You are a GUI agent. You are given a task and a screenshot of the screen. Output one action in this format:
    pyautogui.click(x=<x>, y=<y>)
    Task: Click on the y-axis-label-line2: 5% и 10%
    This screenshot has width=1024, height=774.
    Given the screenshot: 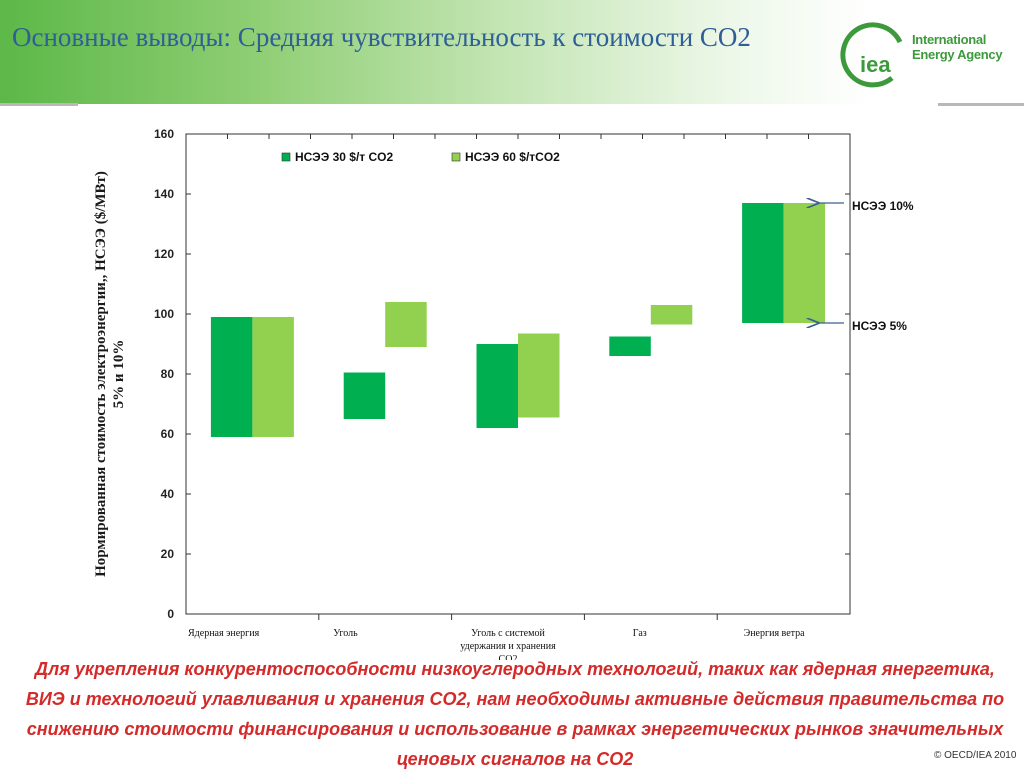 What is the action you would take?
    pyautogui.click(x=119, y=374)
    